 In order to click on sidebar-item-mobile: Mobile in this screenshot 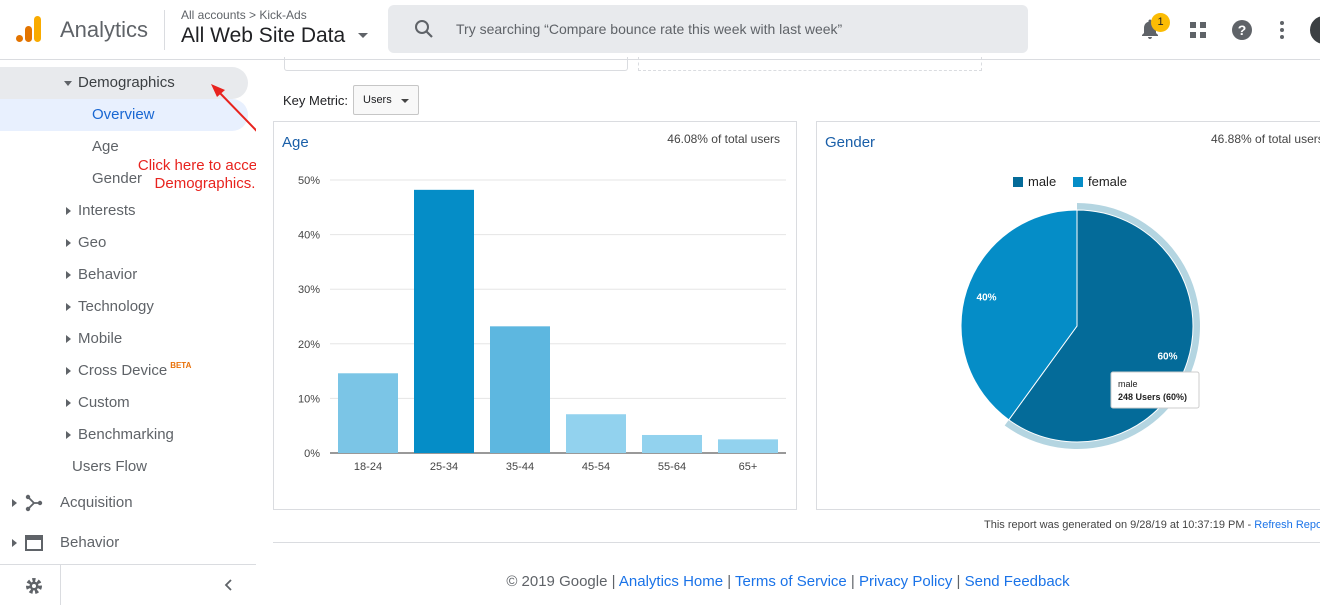, I will do `click(128, 339)`.